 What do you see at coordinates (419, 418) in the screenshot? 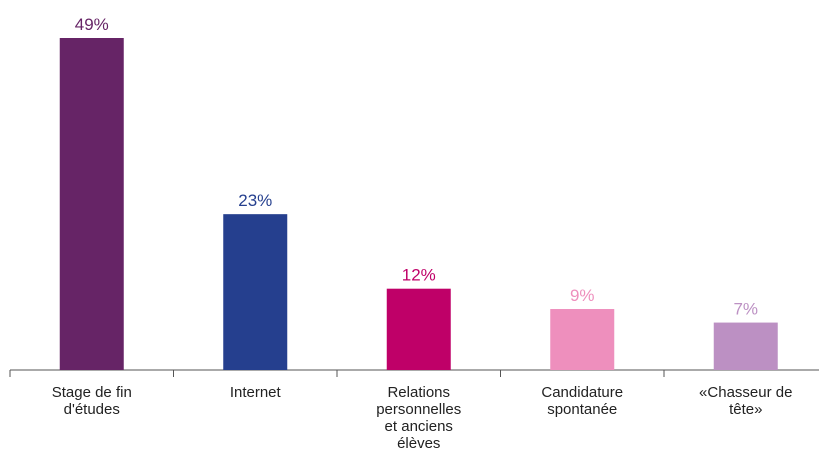
I see `x-tick-label: Relations personnelles et anciens élèves` at bounding box center [419, 418].